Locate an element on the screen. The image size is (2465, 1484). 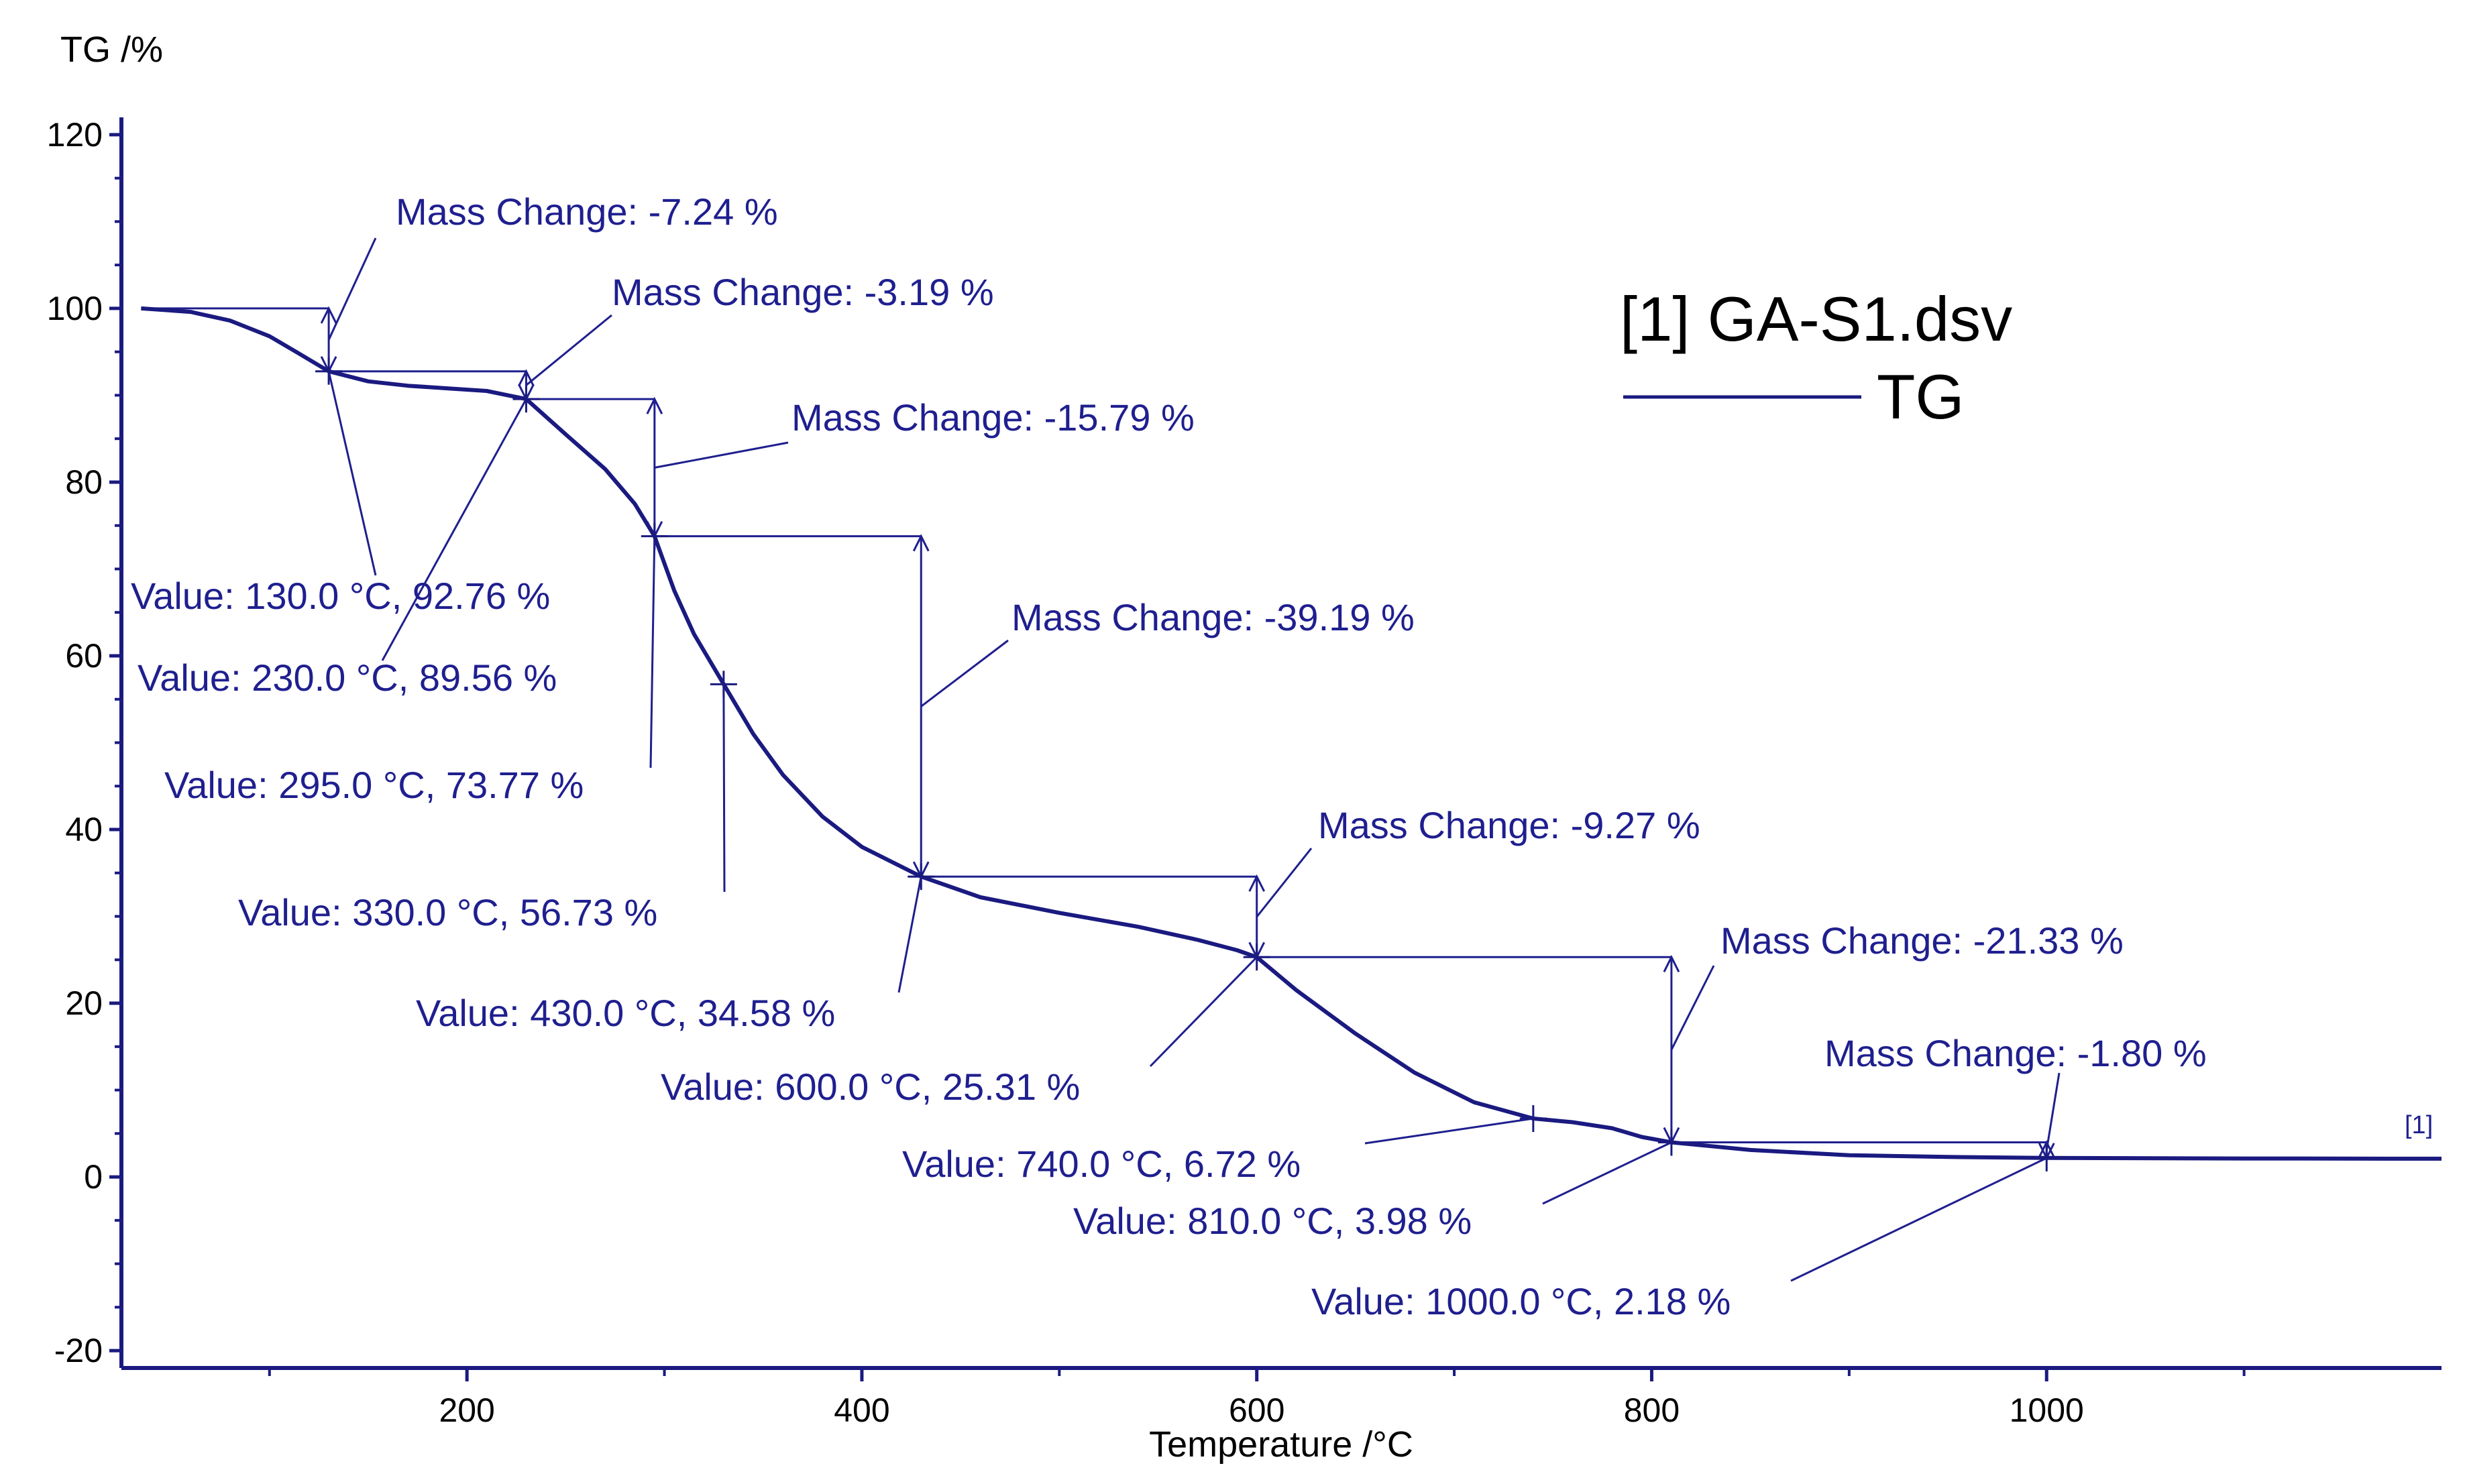
value-label: Value: 295.0 °C, 73.77 % is located at coordinates (374, 785).